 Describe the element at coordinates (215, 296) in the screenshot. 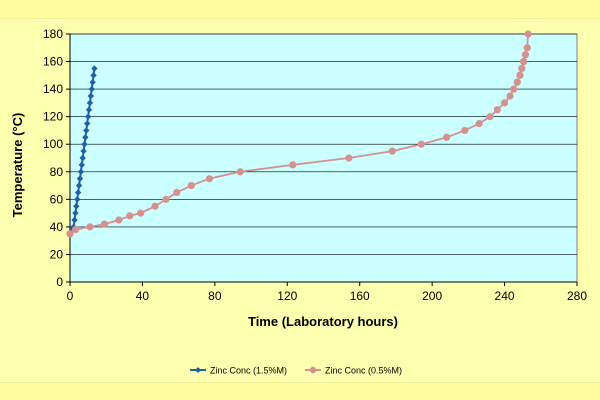

I see `x-tick-label-2: 80` at that location.